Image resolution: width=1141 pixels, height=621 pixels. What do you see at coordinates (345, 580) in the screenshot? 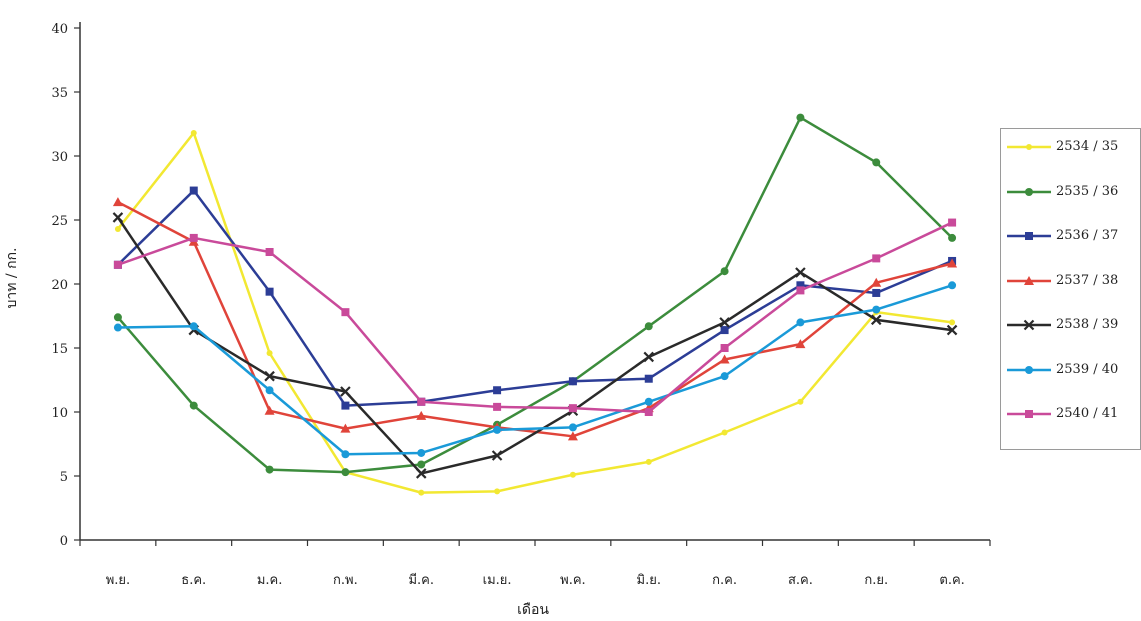
I see `x-tick-label: ก.พ.` at bounding box center [345, 580].